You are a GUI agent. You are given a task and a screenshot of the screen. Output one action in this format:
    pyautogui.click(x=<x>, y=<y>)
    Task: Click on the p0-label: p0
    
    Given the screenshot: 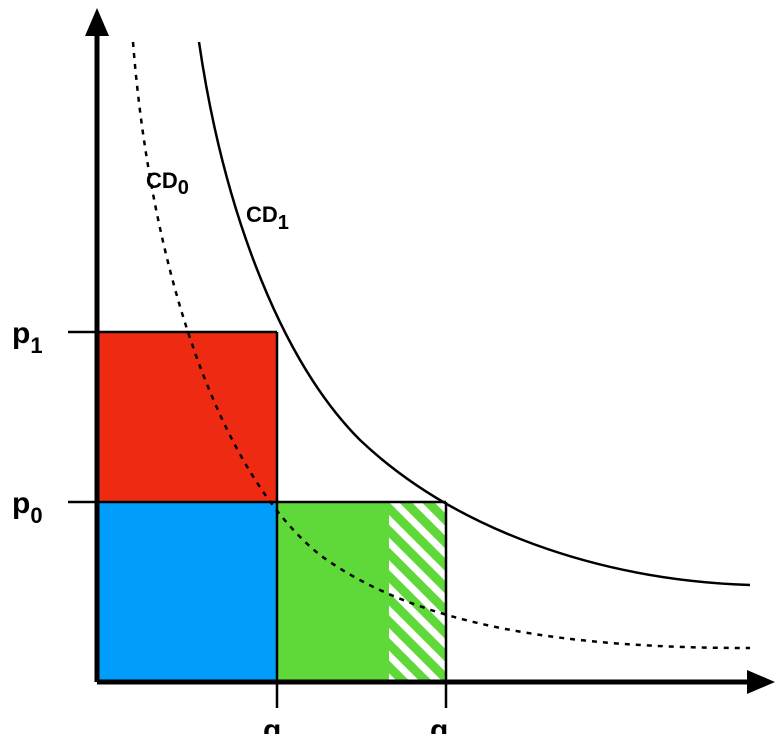 What is the action you would take?
    pyautogui.click(x=27, y=507)
    